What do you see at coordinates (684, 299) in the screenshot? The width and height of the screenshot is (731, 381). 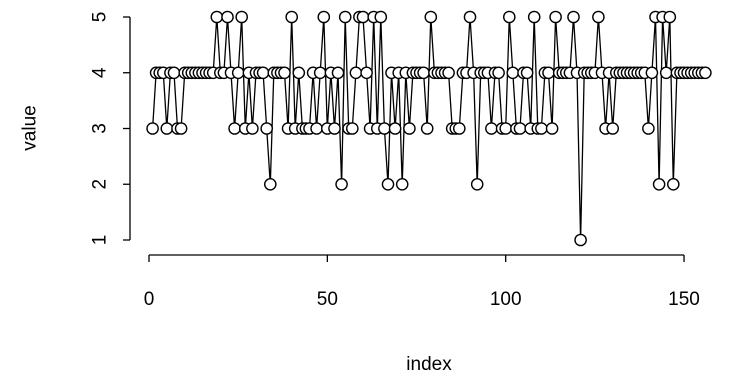 I see `x-tick-label: 150` at bounding box center [684, 299].